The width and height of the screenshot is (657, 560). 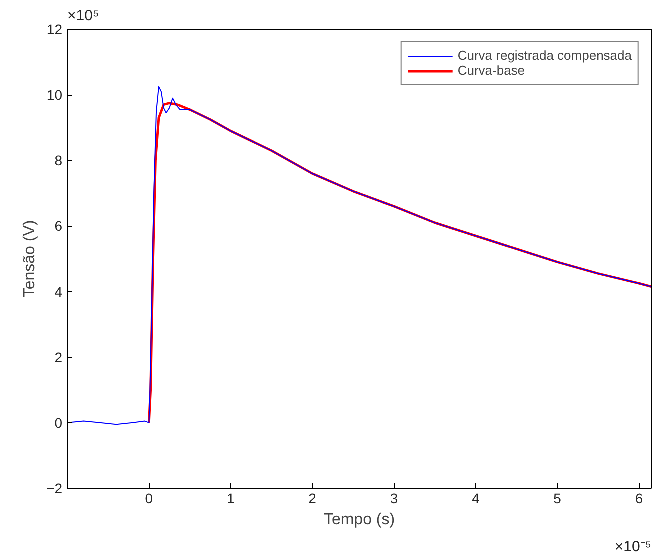 I want to click on text: ×10⁻⁵, so click(x=633, y=547).